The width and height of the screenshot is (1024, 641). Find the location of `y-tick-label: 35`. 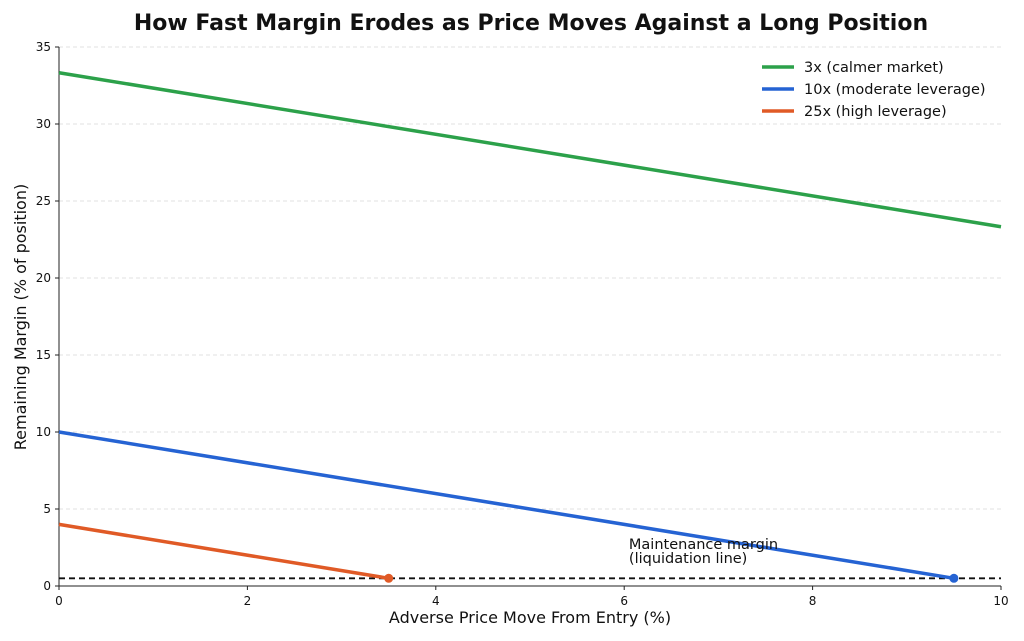

y-tick-label: 35 is located at coordinates (43, 47).